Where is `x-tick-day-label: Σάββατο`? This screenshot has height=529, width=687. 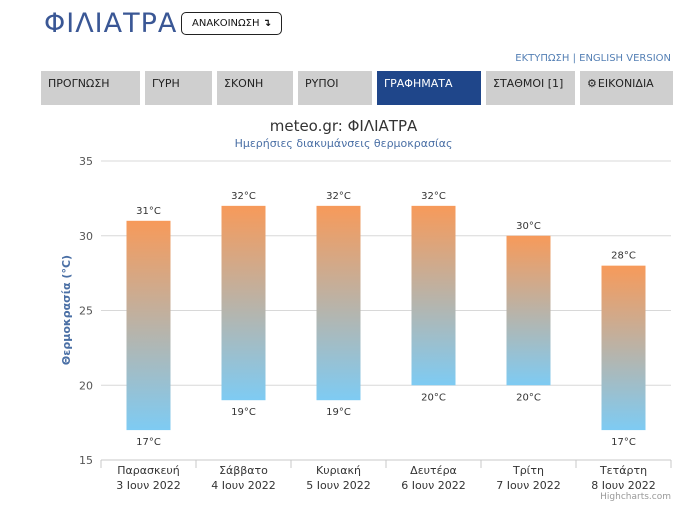
x-tick-day-label: Σάββατο is located at coordinates (243, 470).